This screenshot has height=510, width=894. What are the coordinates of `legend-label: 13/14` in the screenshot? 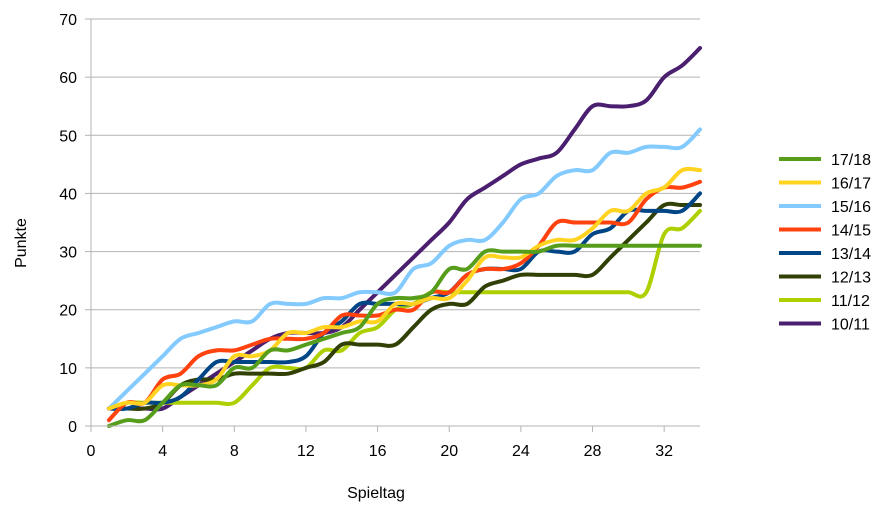 It's located at (851, 254).